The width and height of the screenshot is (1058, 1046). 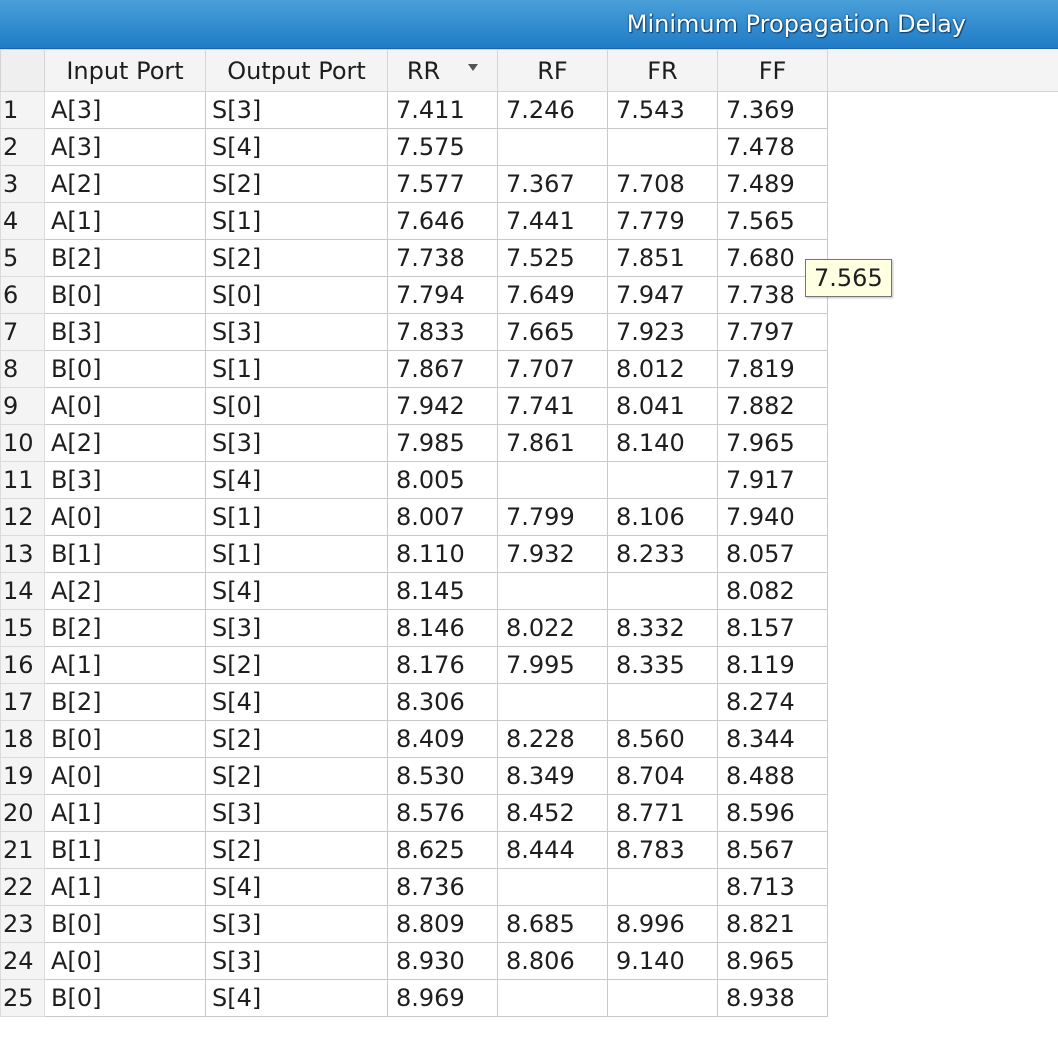 What do you see at coordinates (772, 739) in the screenshot?
I see `ff-cell: 8.344` at bounding box center [772, 739].